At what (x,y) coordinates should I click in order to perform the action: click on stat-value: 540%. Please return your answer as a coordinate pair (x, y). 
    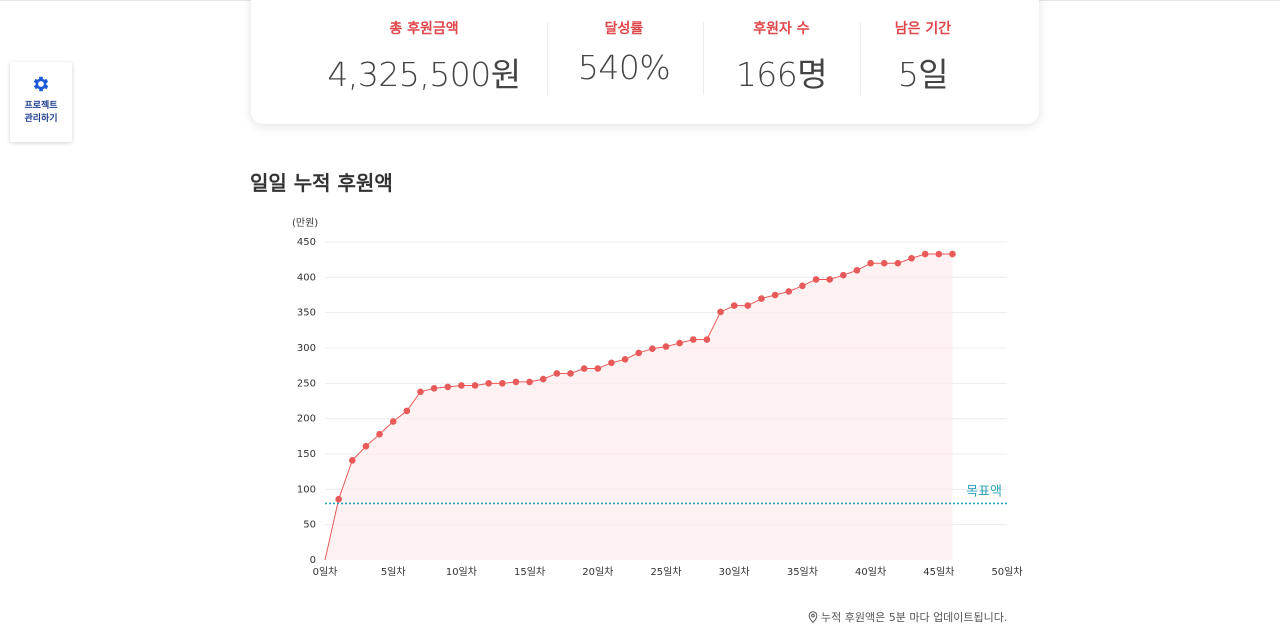
    Looking at the image, I should click on (624, 67).